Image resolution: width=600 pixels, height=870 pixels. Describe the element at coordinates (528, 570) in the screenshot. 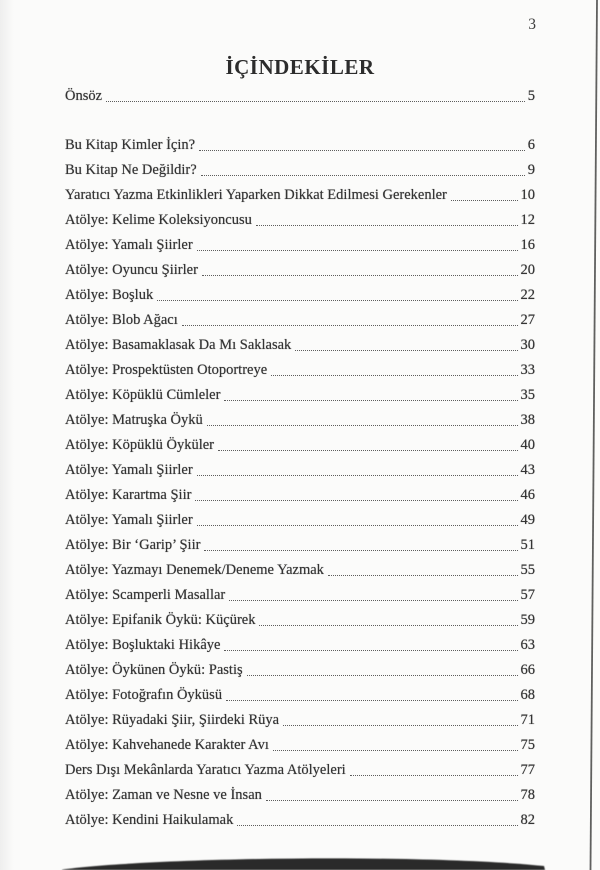

I see `toc-entry-page: 55` at that location.